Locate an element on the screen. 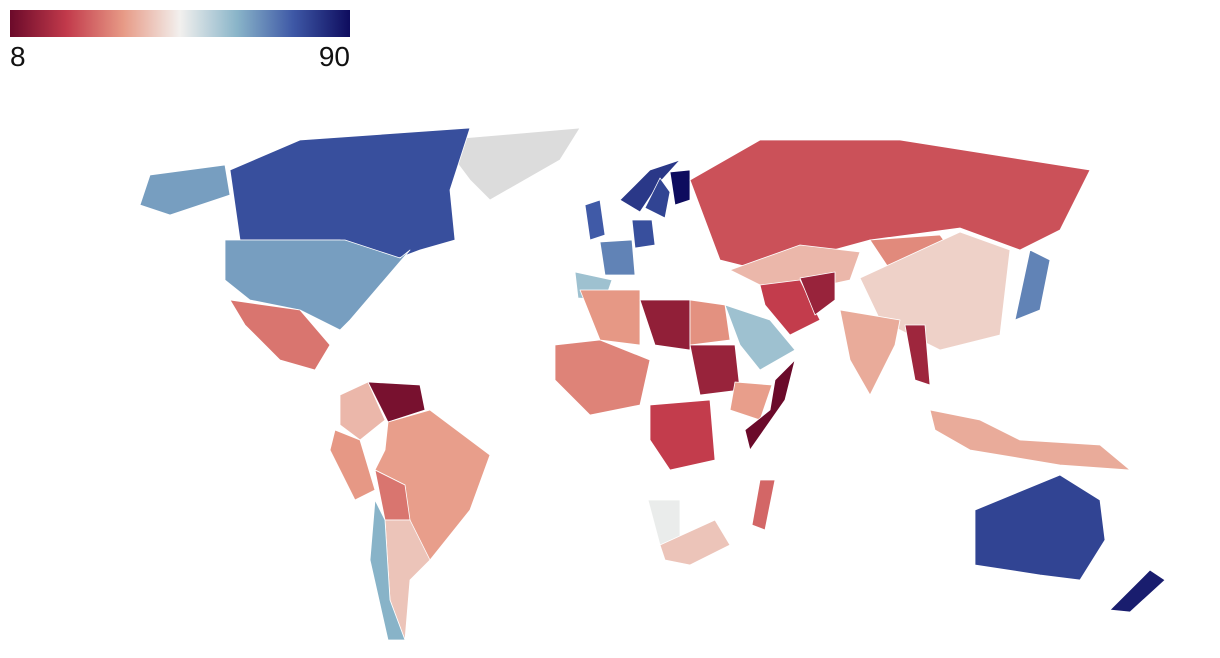  colorbar is located at coordinates (180, 23).